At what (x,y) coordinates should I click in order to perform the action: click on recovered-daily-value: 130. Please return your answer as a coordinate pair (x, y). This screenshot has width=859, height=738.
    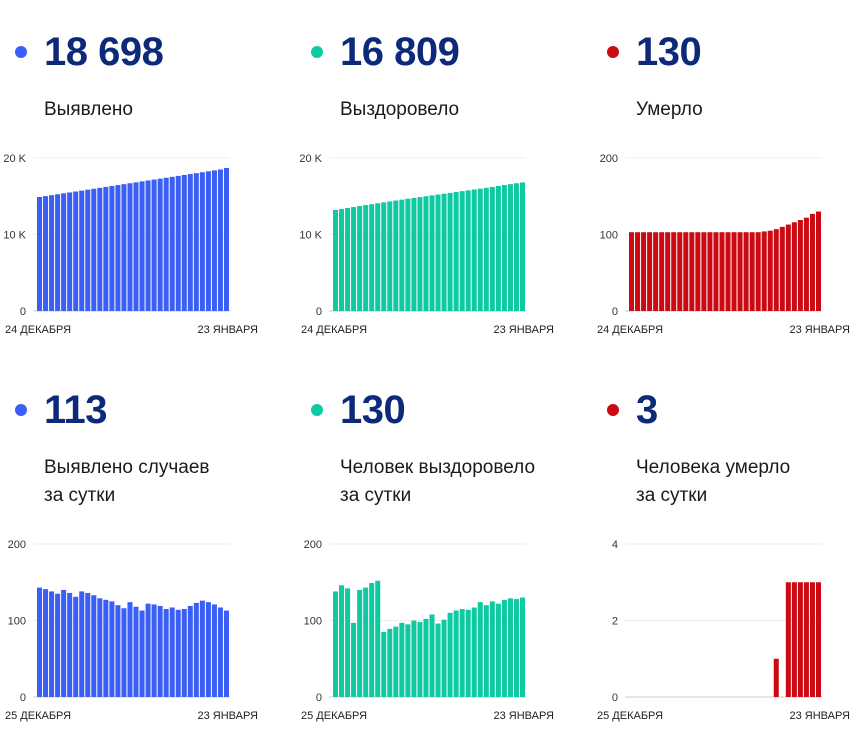
    Looking at the image, I should click on (373, 410).